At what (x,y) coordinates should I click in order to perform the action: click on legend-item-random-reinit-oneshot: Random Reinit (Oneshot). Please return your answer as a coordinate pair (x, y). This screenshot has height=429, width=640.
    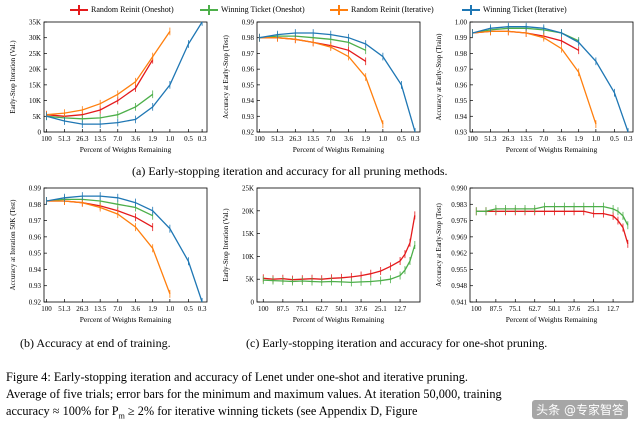
    Looking at the image, I should click on (122, 10).